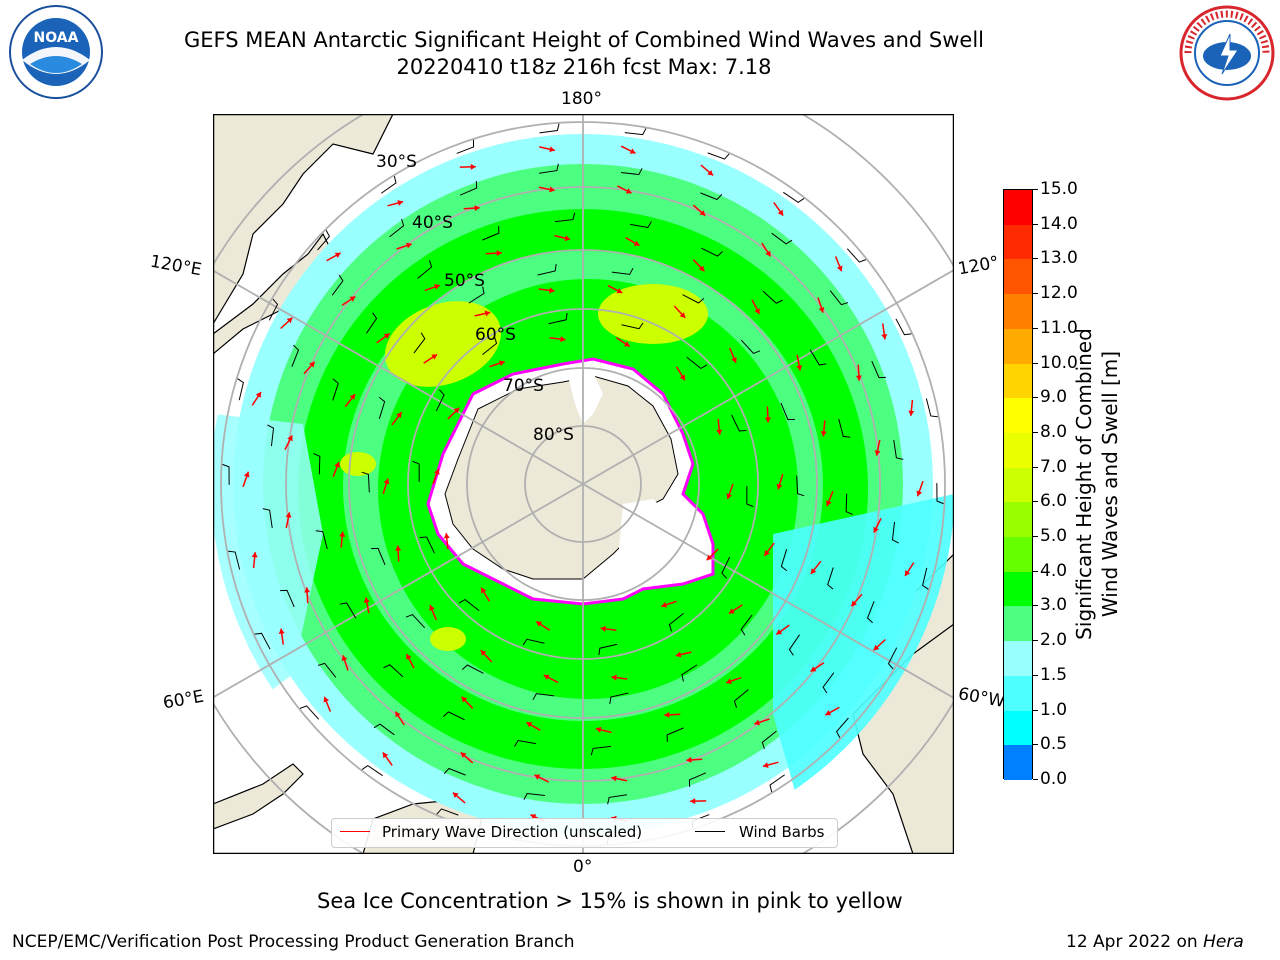 This screenshot has height=960, width=1280. Describe the element at coordinates (1054, 640) in the screenshot. I see `colorbar-tick-label: 2.0` at that location.